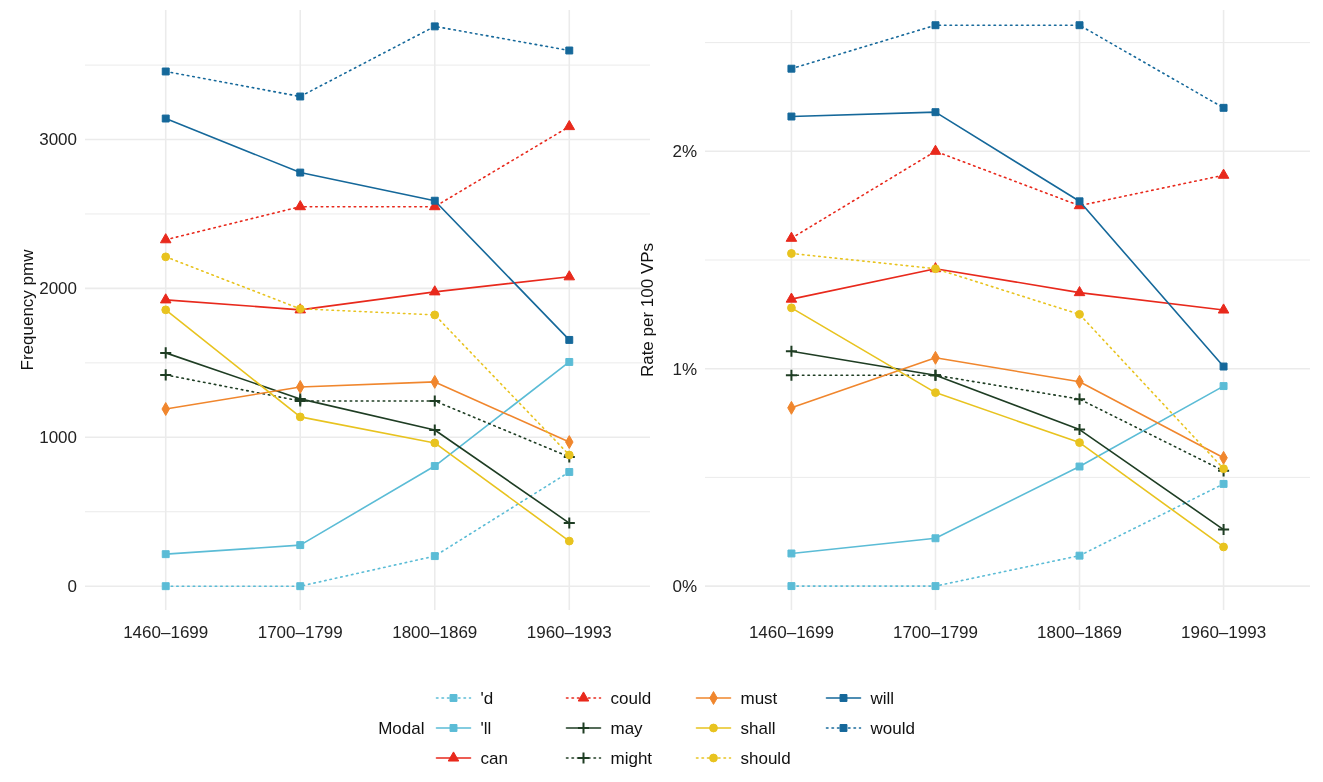 The image size is (1323, 782). Describe the element at coordinates (684, 587) in the screenshot. I see `y-tick-label: 0%` at that location.